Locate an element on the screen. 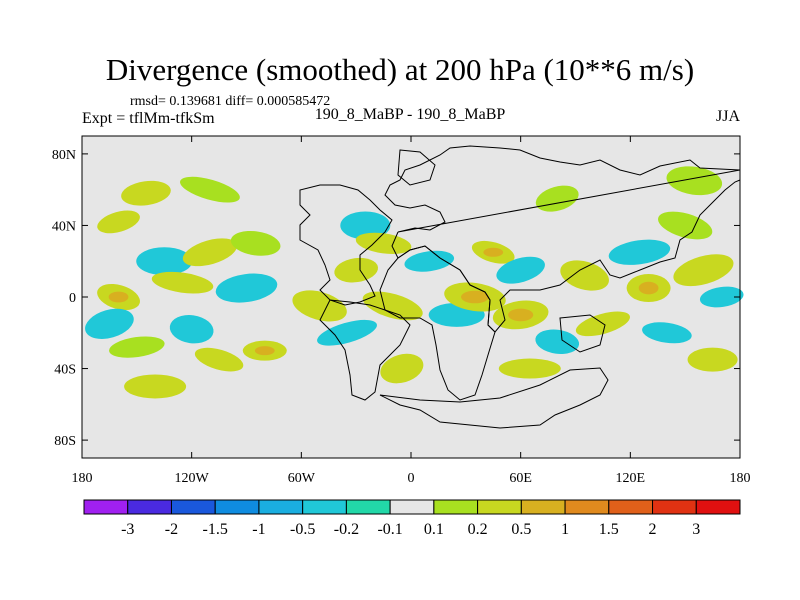 The width and height of the screenshot is (800, 600). y-tick-label: 80N is located at coordinates (64, 155).